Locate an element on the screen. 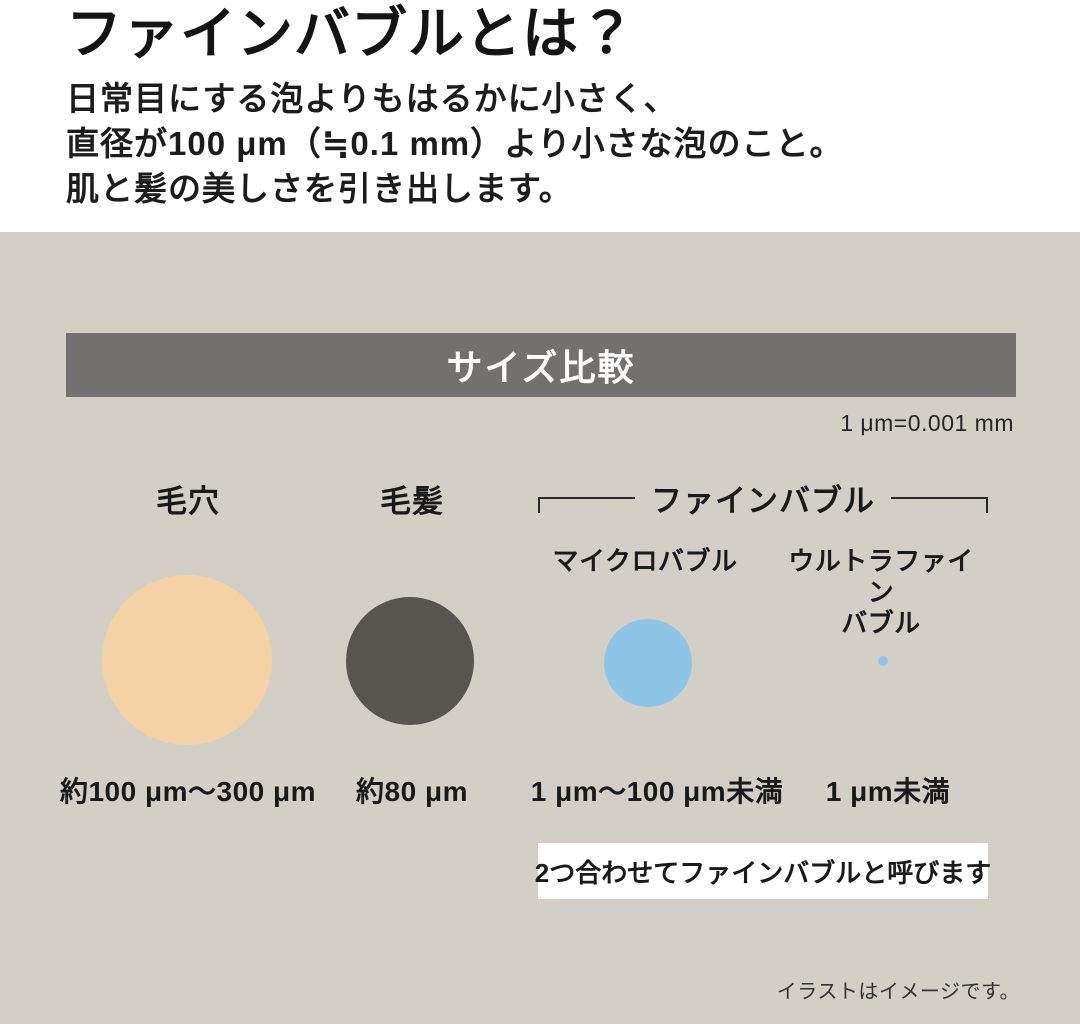 The width and height of the screenshot is (1080, 1024). pore-size-label: 約100 μm〜300 μm is located at coordinates (188, 791).